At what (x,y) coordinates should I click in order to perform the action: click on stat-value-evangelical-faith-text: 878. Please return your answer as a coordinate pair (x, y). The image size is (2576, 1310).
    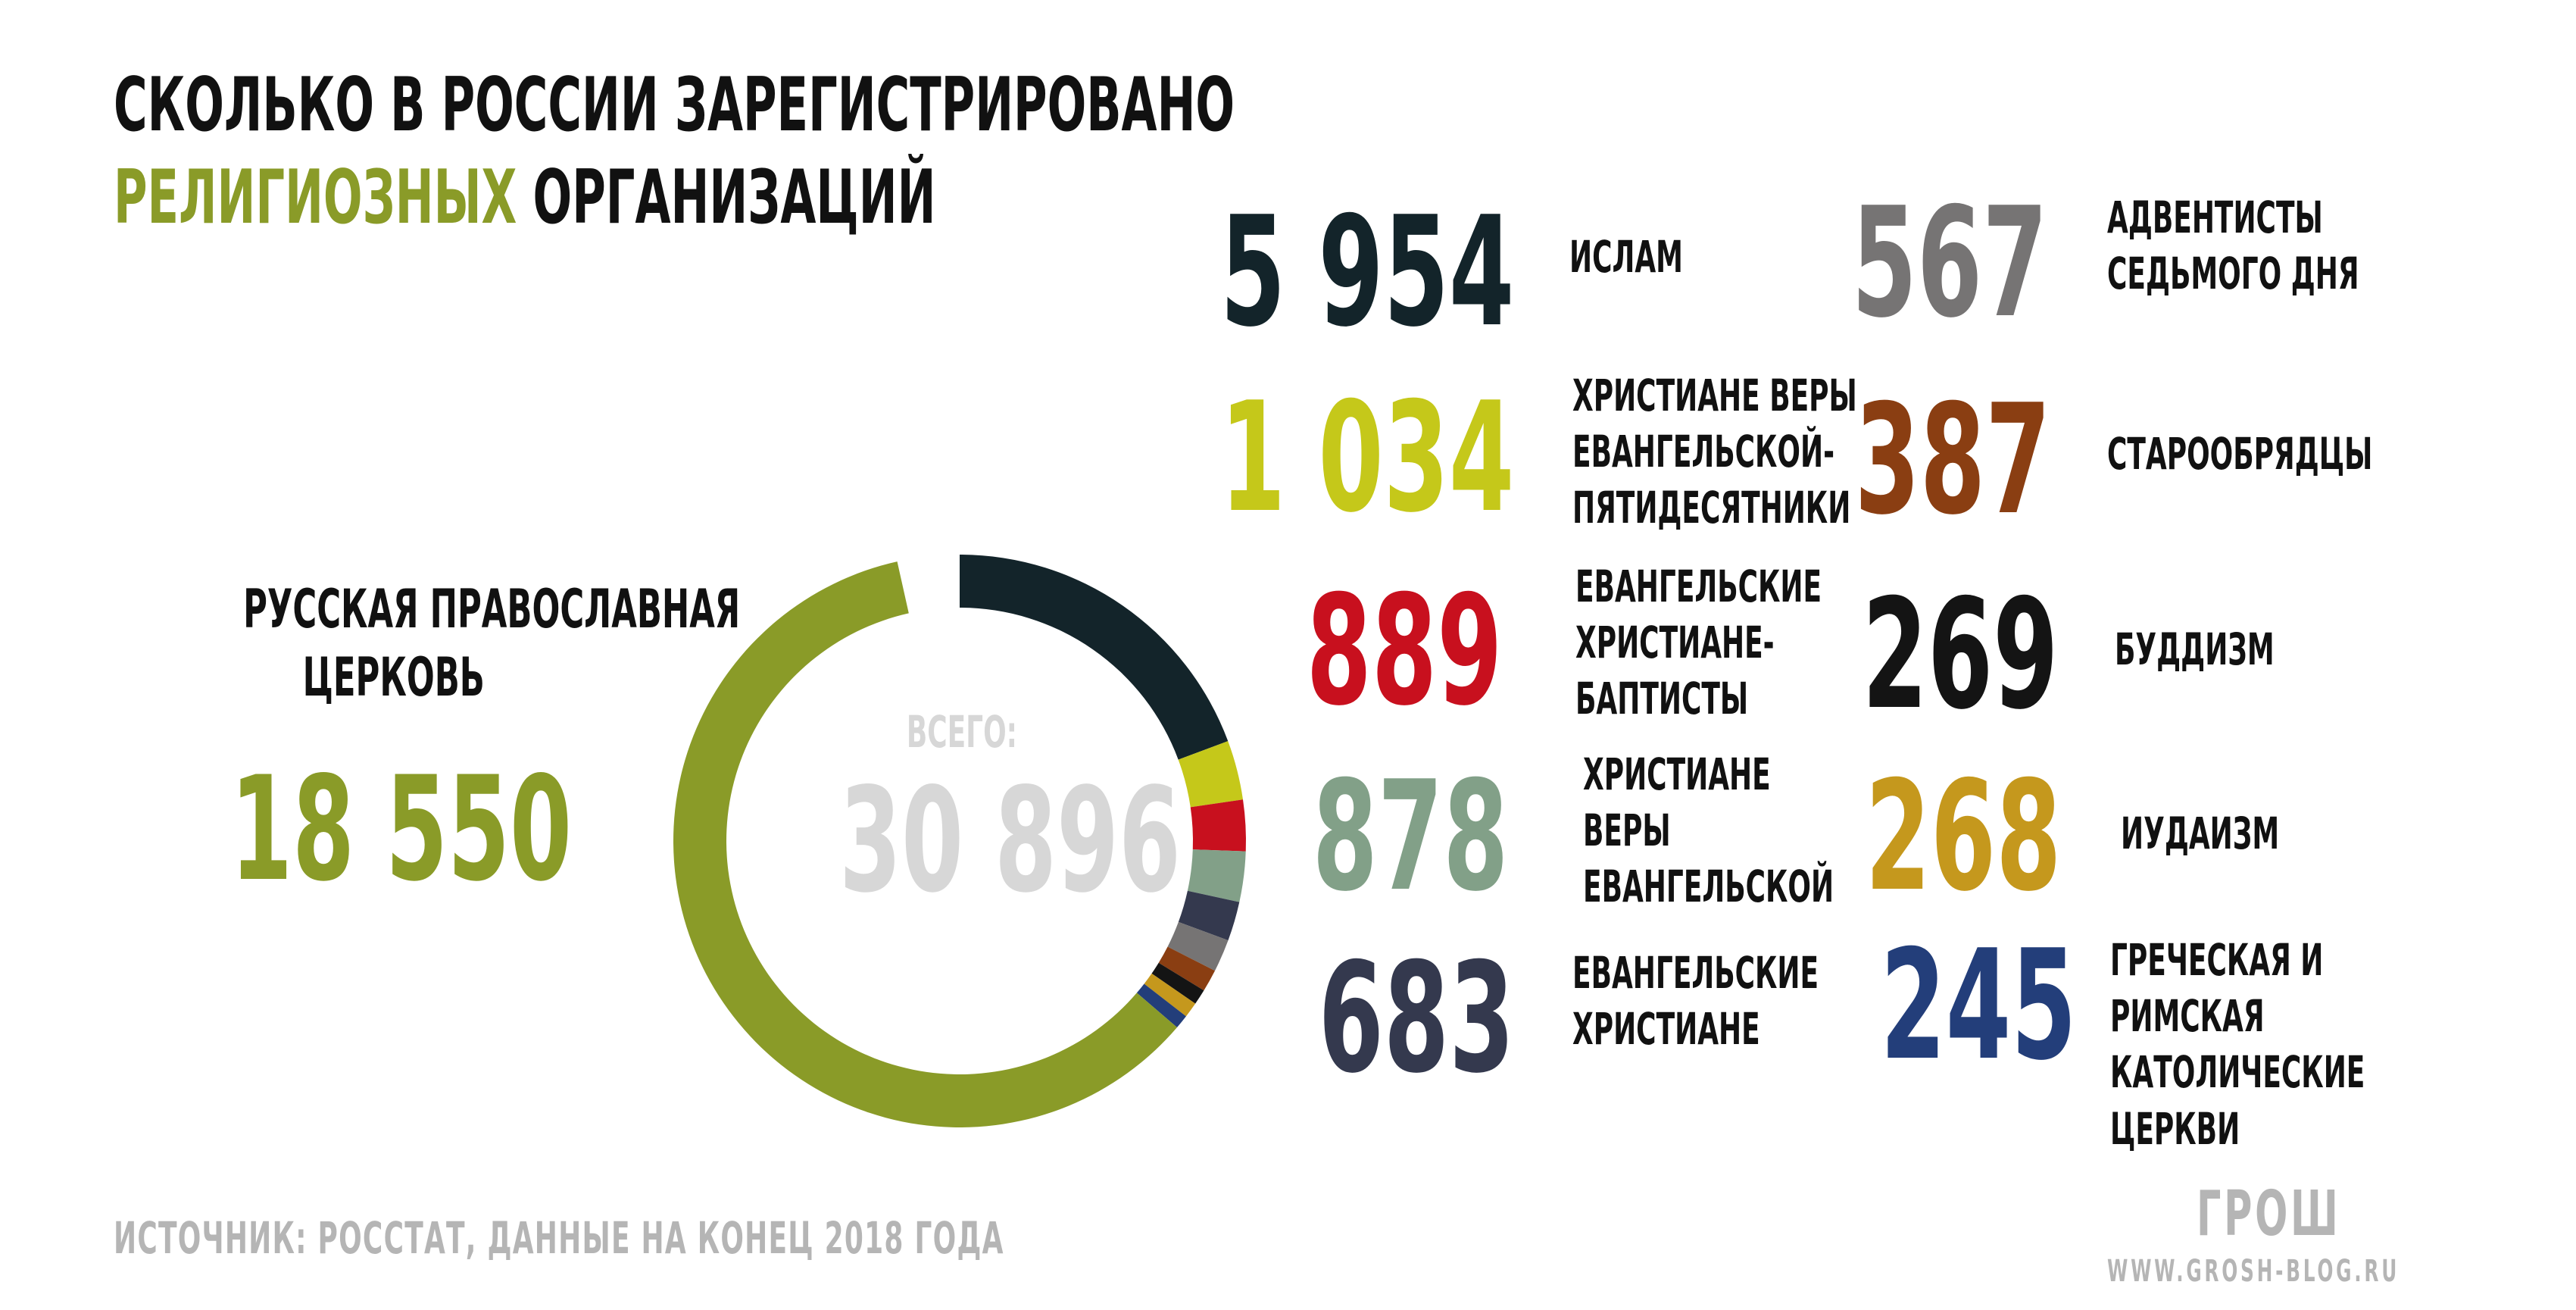
    Looking at the image, I should click on (1410, 837).